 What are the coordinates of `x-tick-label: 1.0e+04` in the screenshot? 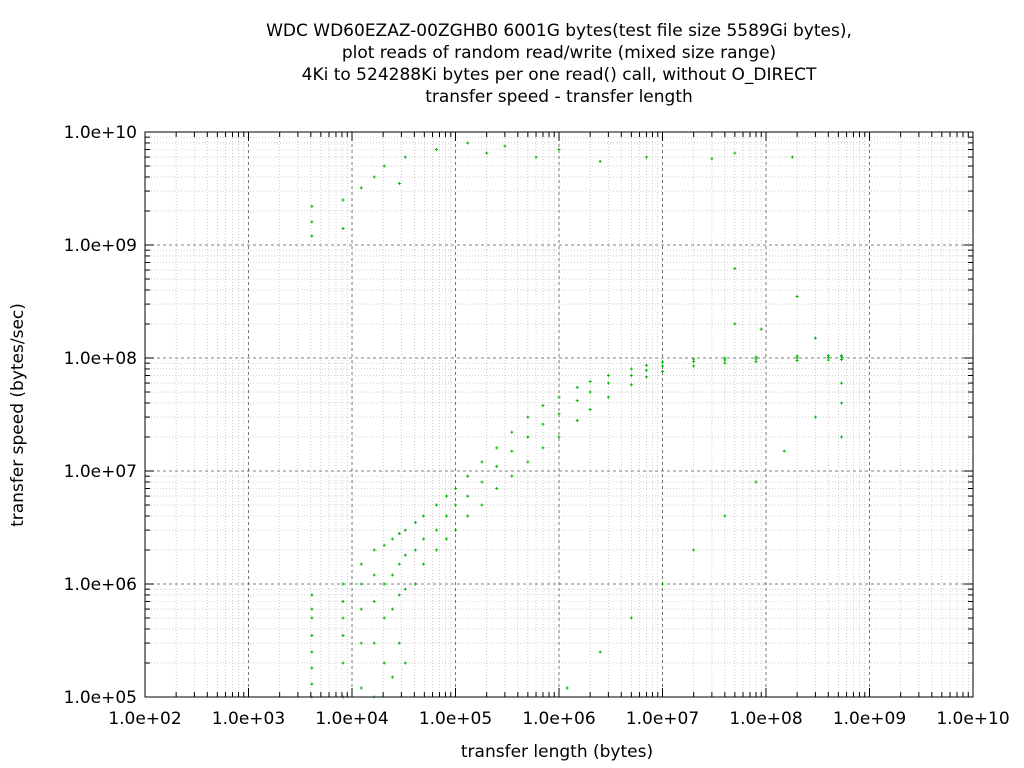 It's located at (351, 719).